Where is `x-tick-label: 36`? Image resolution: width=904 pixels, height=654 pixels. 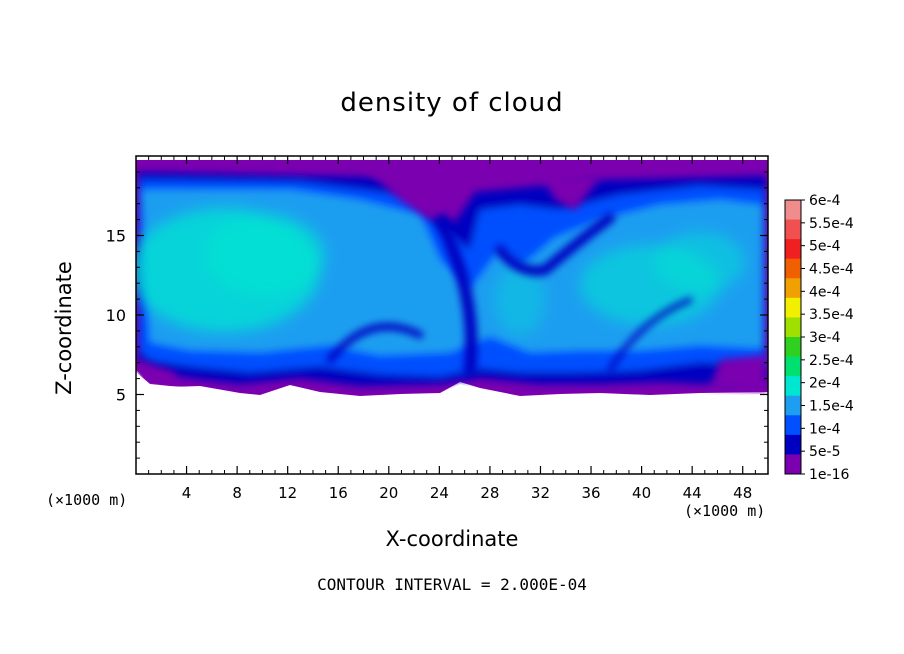 x-tick-label: 36 is located at coordinates (590, 493).